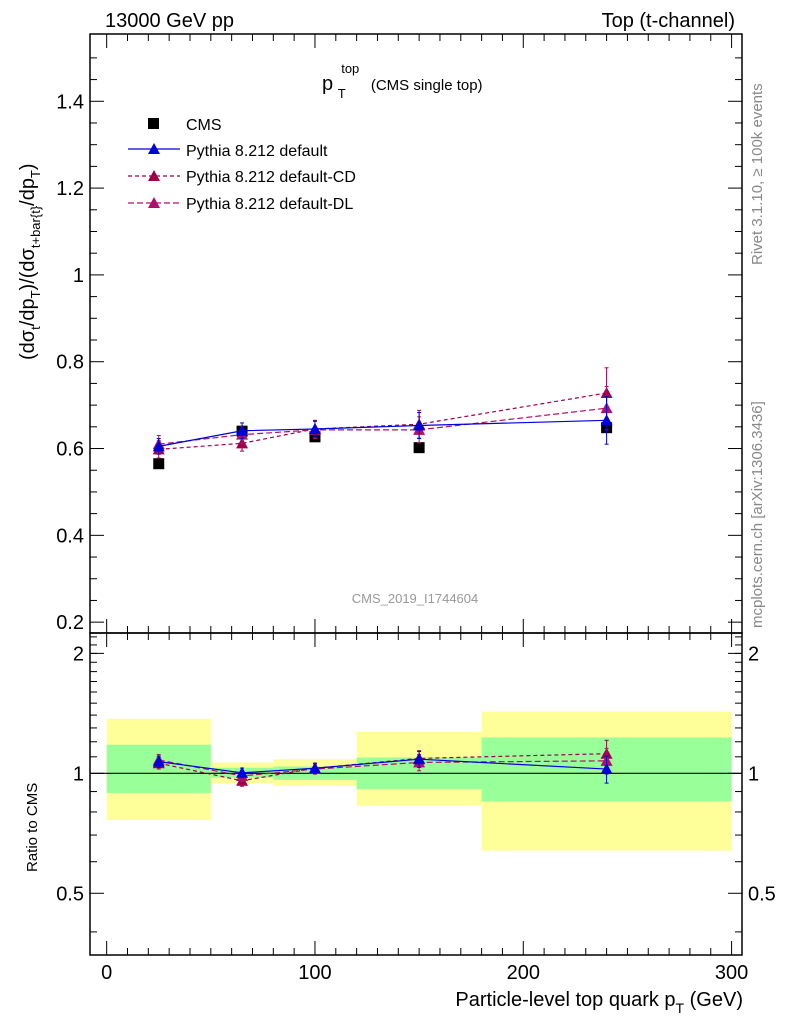 The width and height of the screenshot is (786, 1024). I want to click on main-ytick-label: 1.2, so click(70, 189).